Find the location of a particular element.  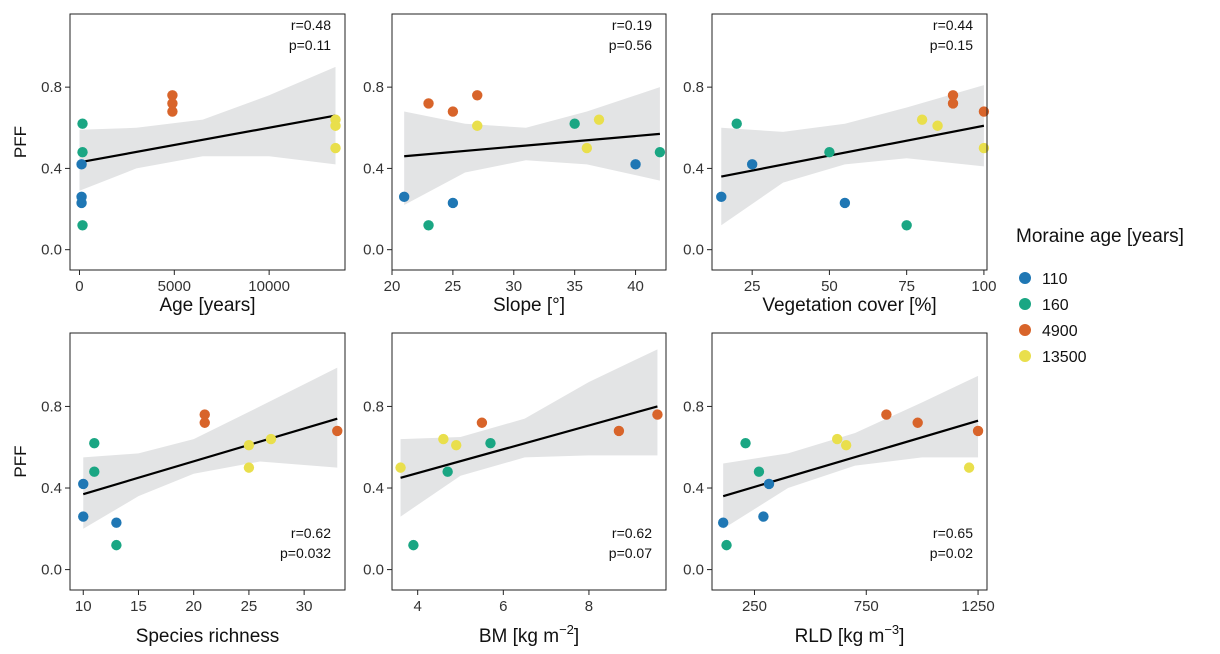

x-tick-label: 30 is located at coordinates (304, 606).